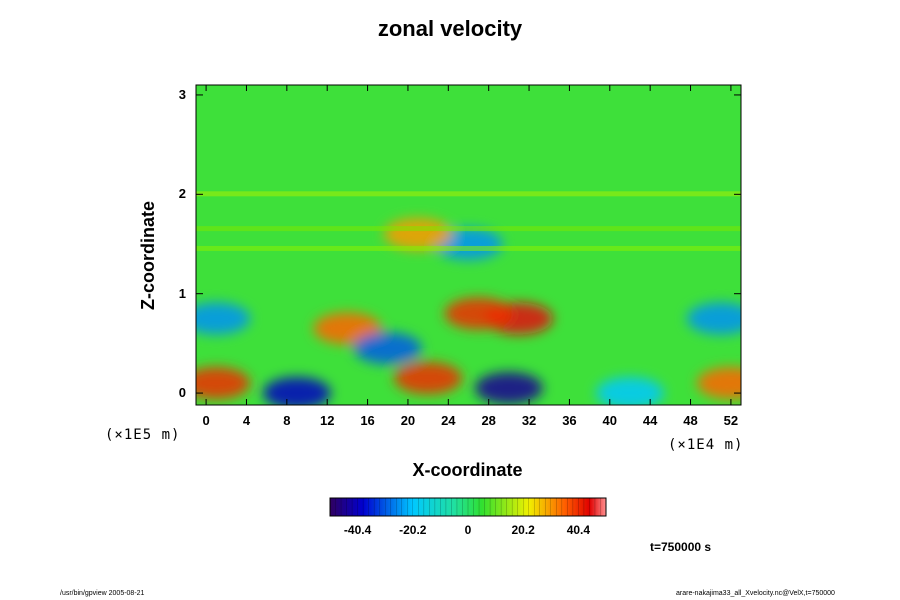 The width and height of the screenshot is (900, 600). Describe the element at coordinates (182, 293) in the screenshot. I see `y-tick-label: 1` at that location.